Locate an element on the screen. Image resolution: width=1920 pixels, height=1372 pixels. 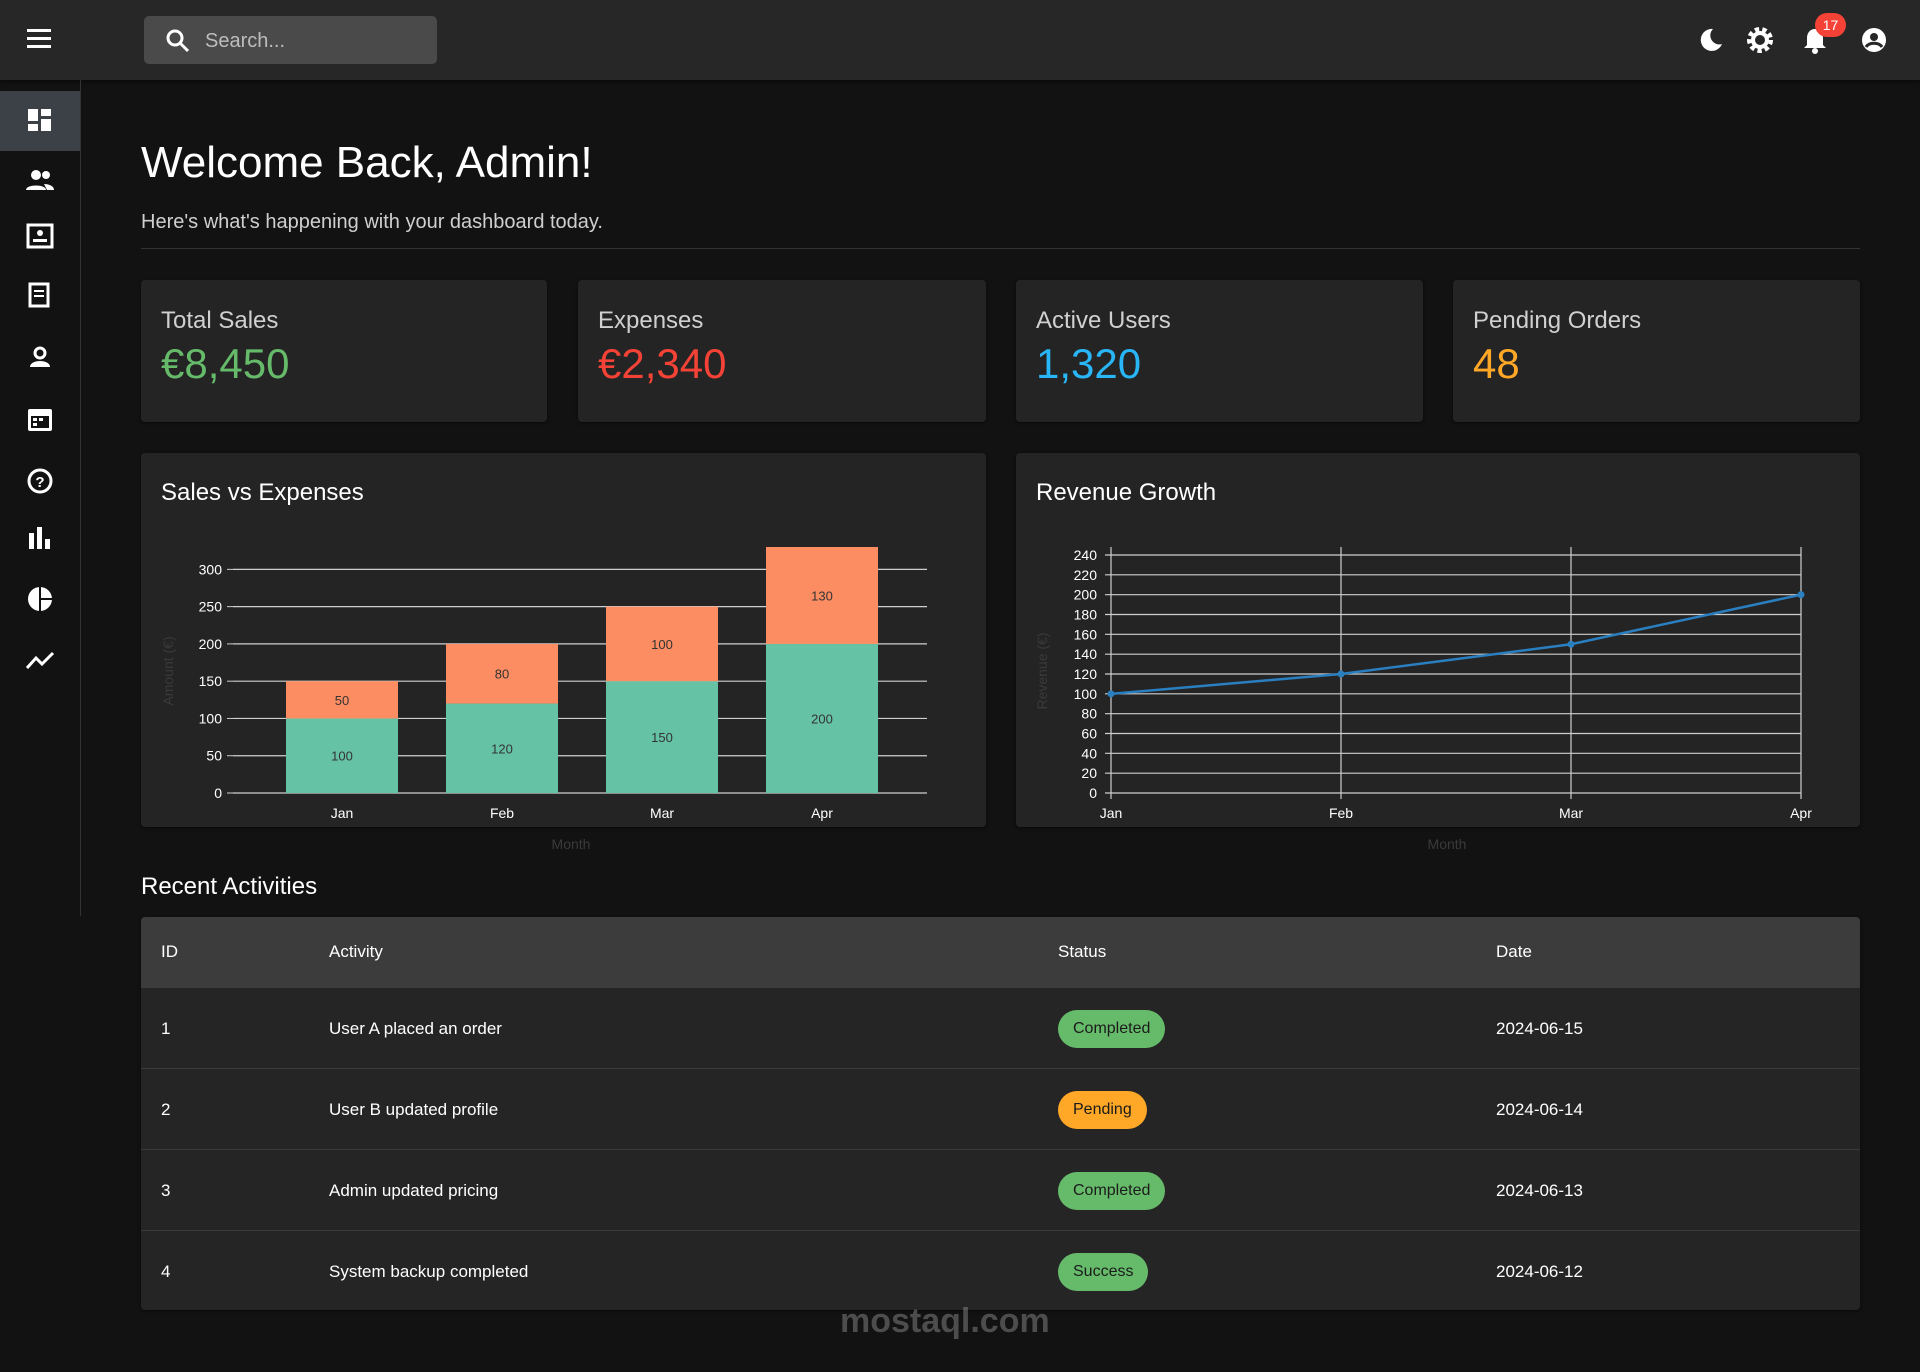
search-icon is located at coordinates (178, 41).